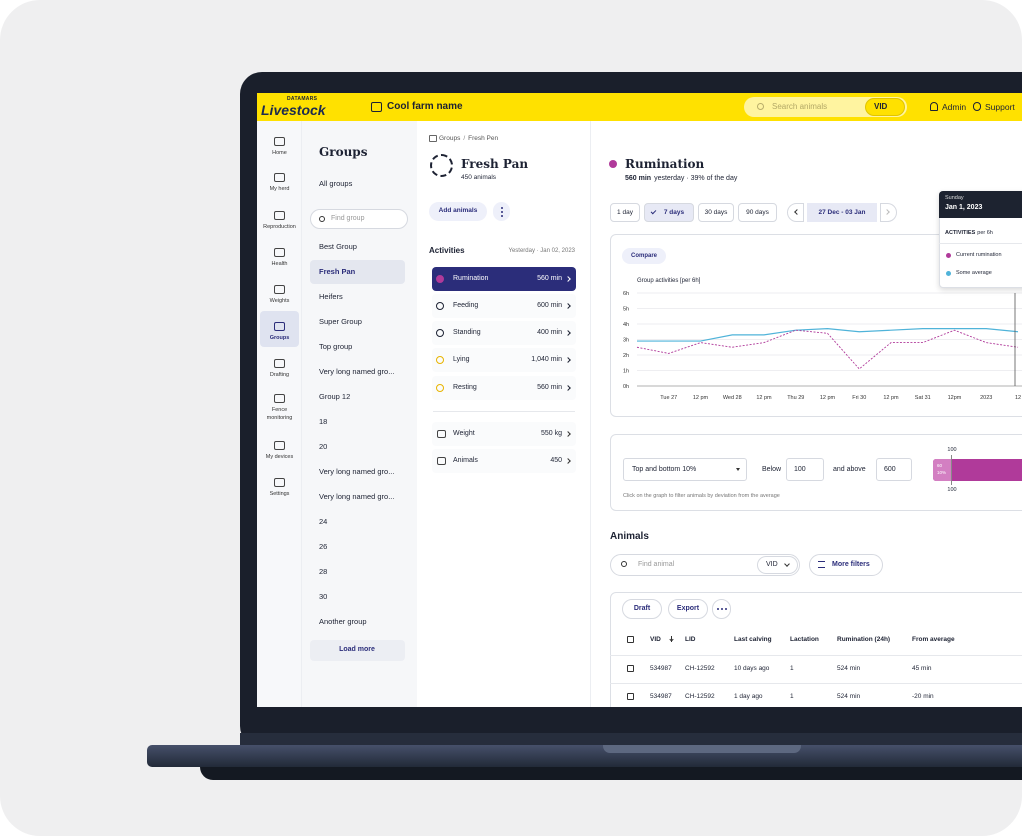 This screenshot has height=836, width=1022. I want to click on filter-select, so click(685, 469).